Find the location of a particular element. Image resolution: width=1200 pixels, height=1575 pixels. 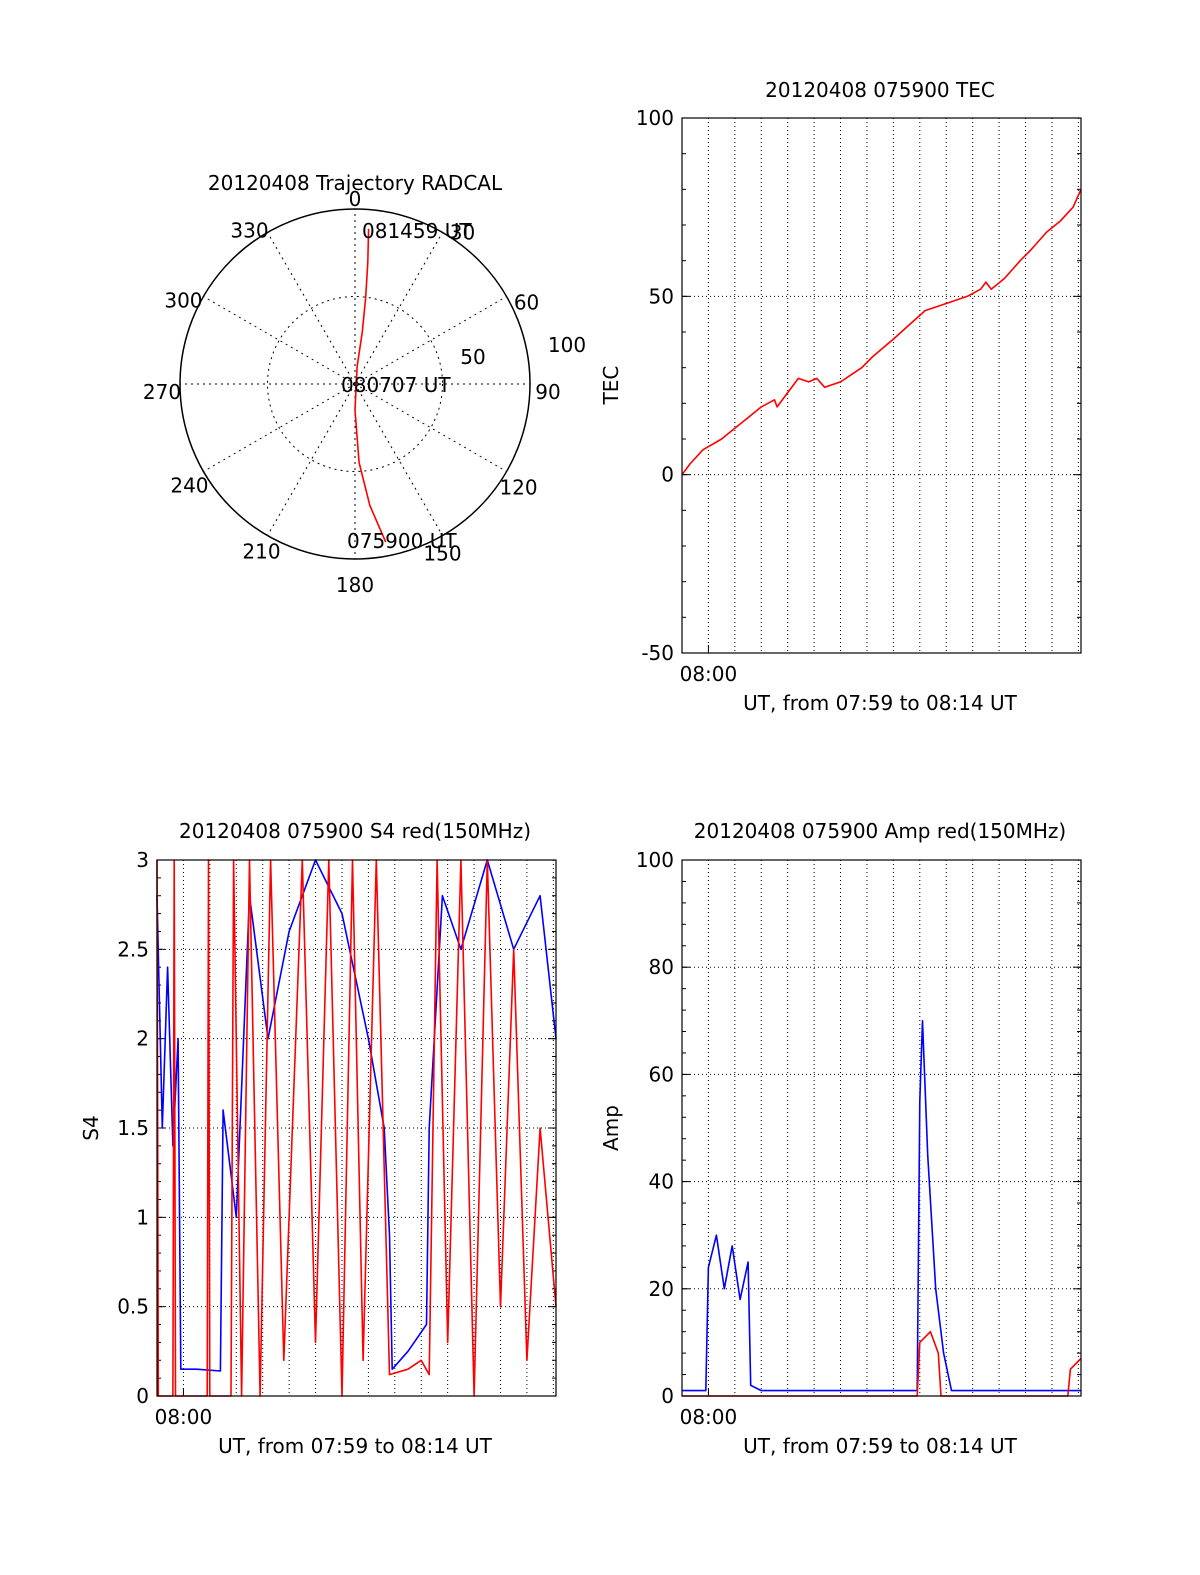

tec-ytick-label: 50 is located at coordinates (661, 296).